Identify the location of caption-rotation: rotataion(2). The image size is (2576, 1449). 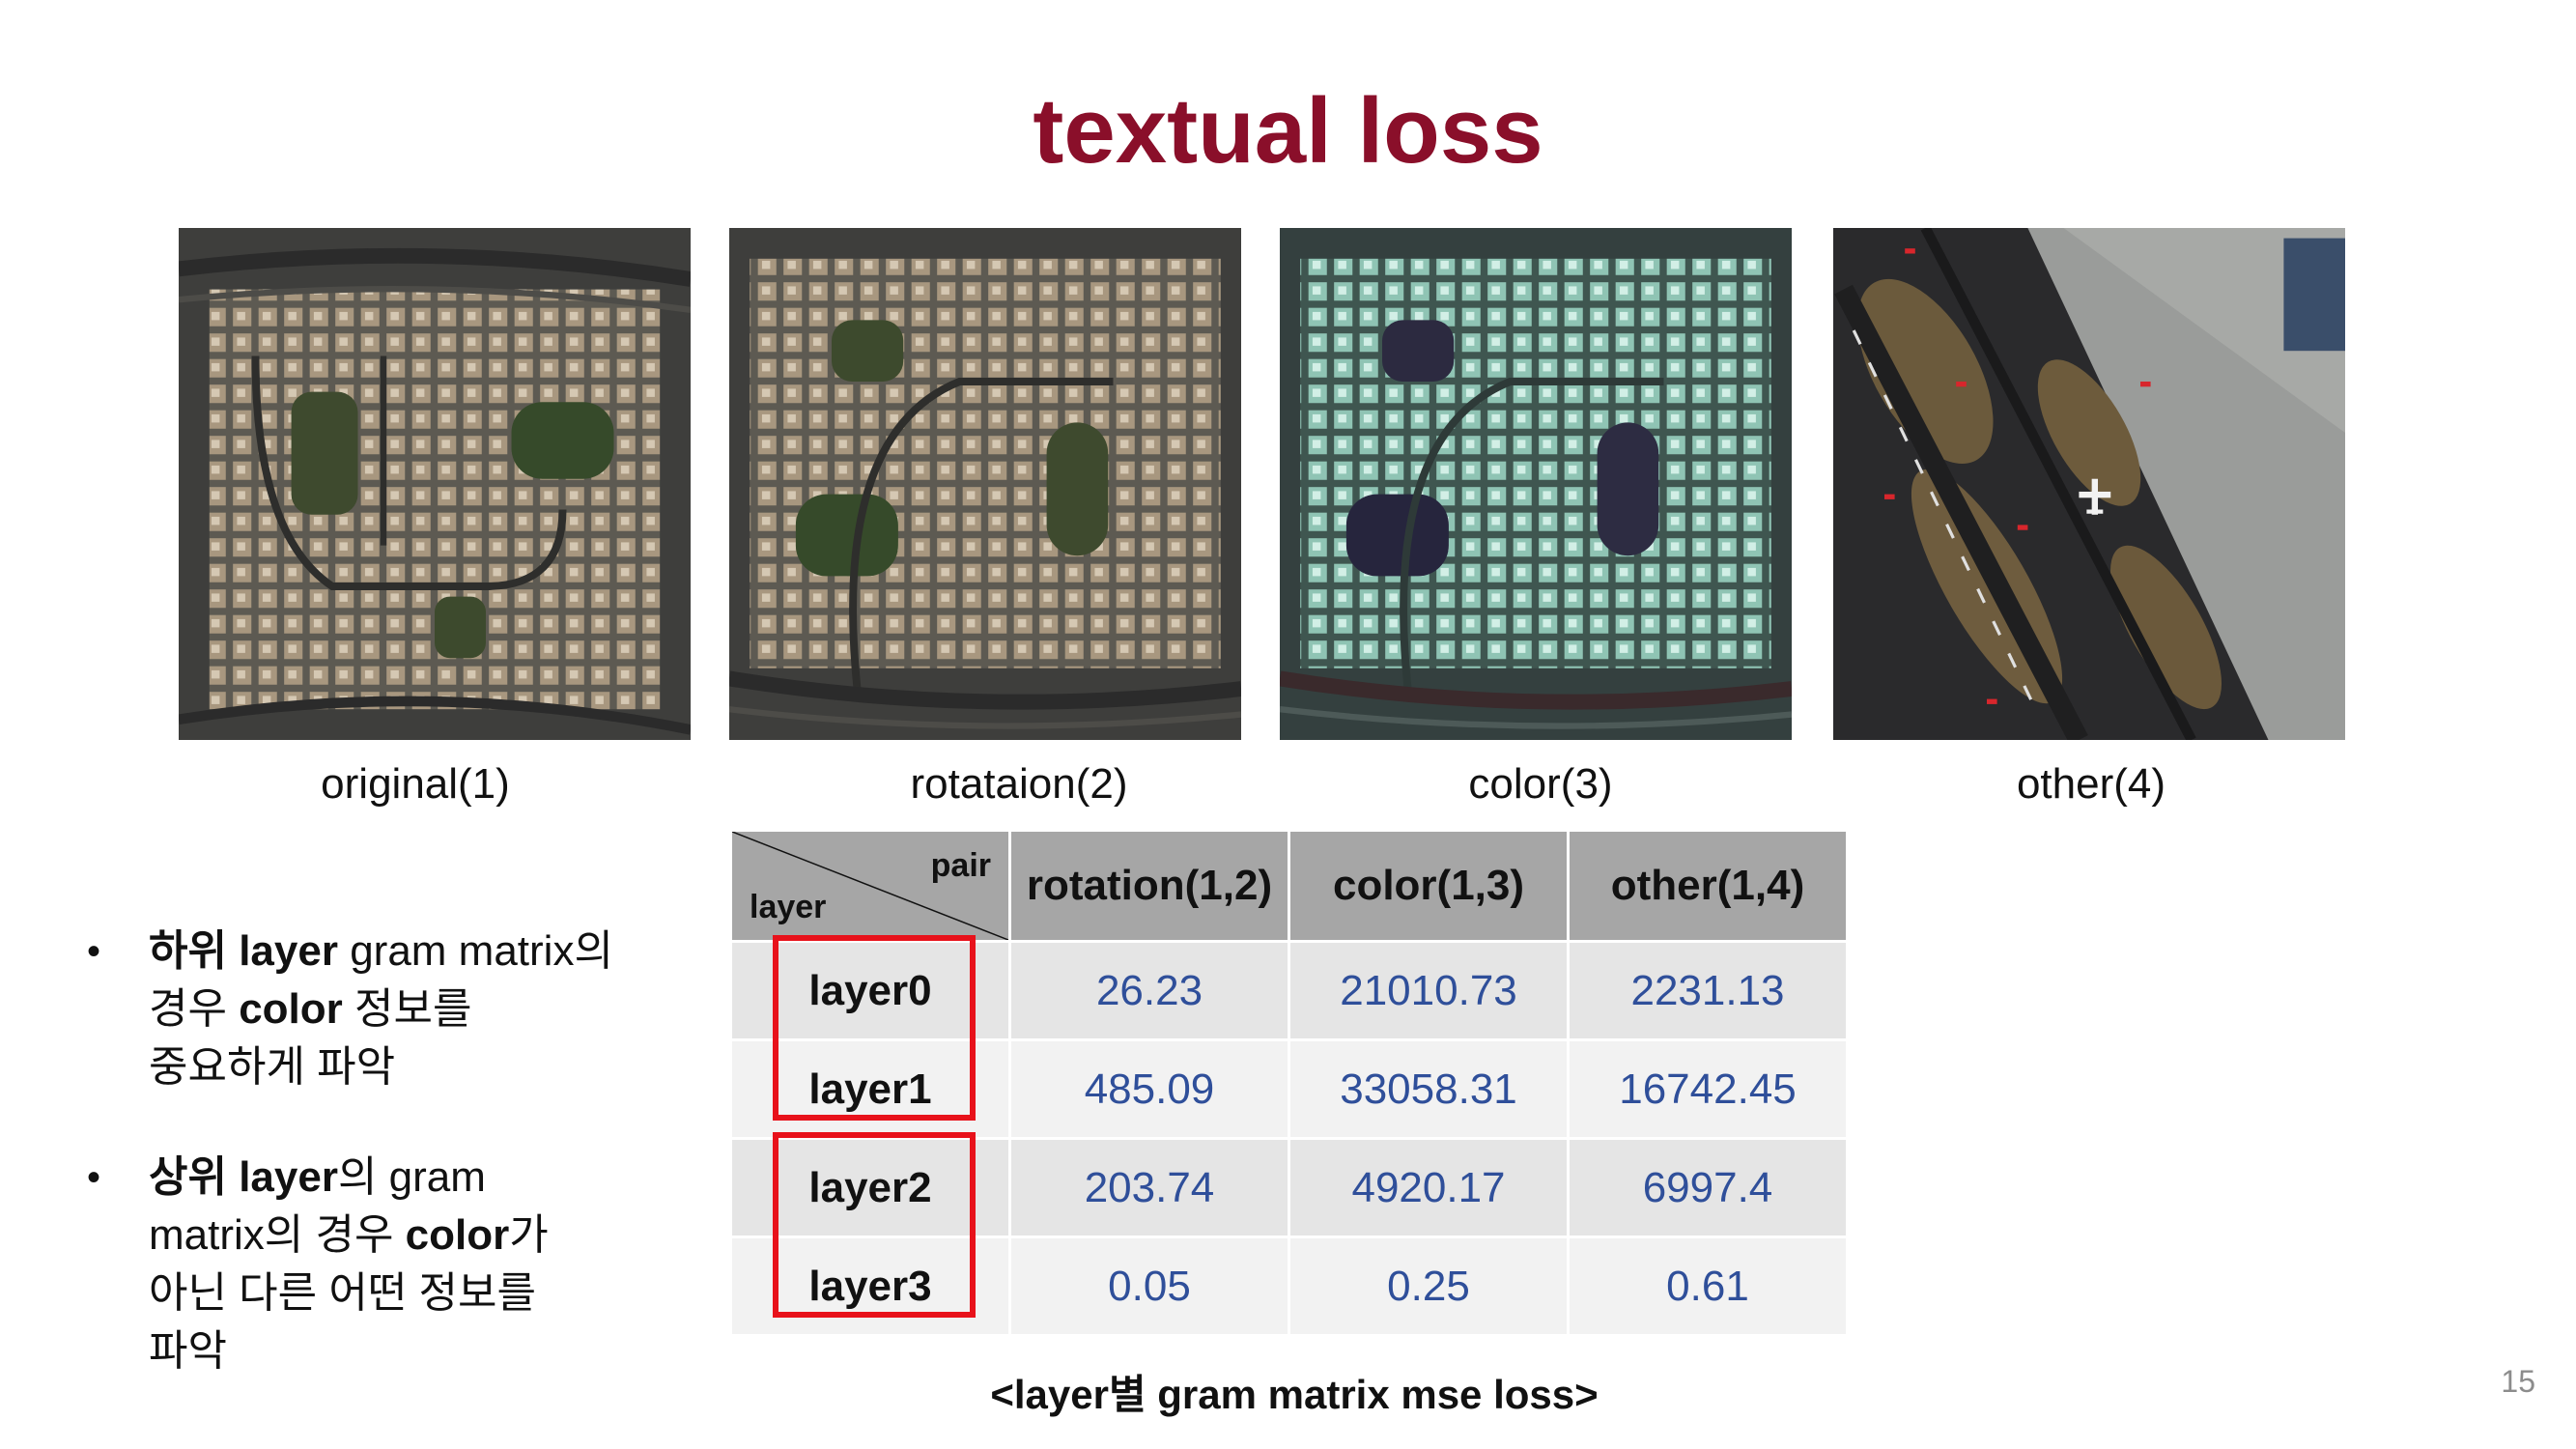
(1019, 784).